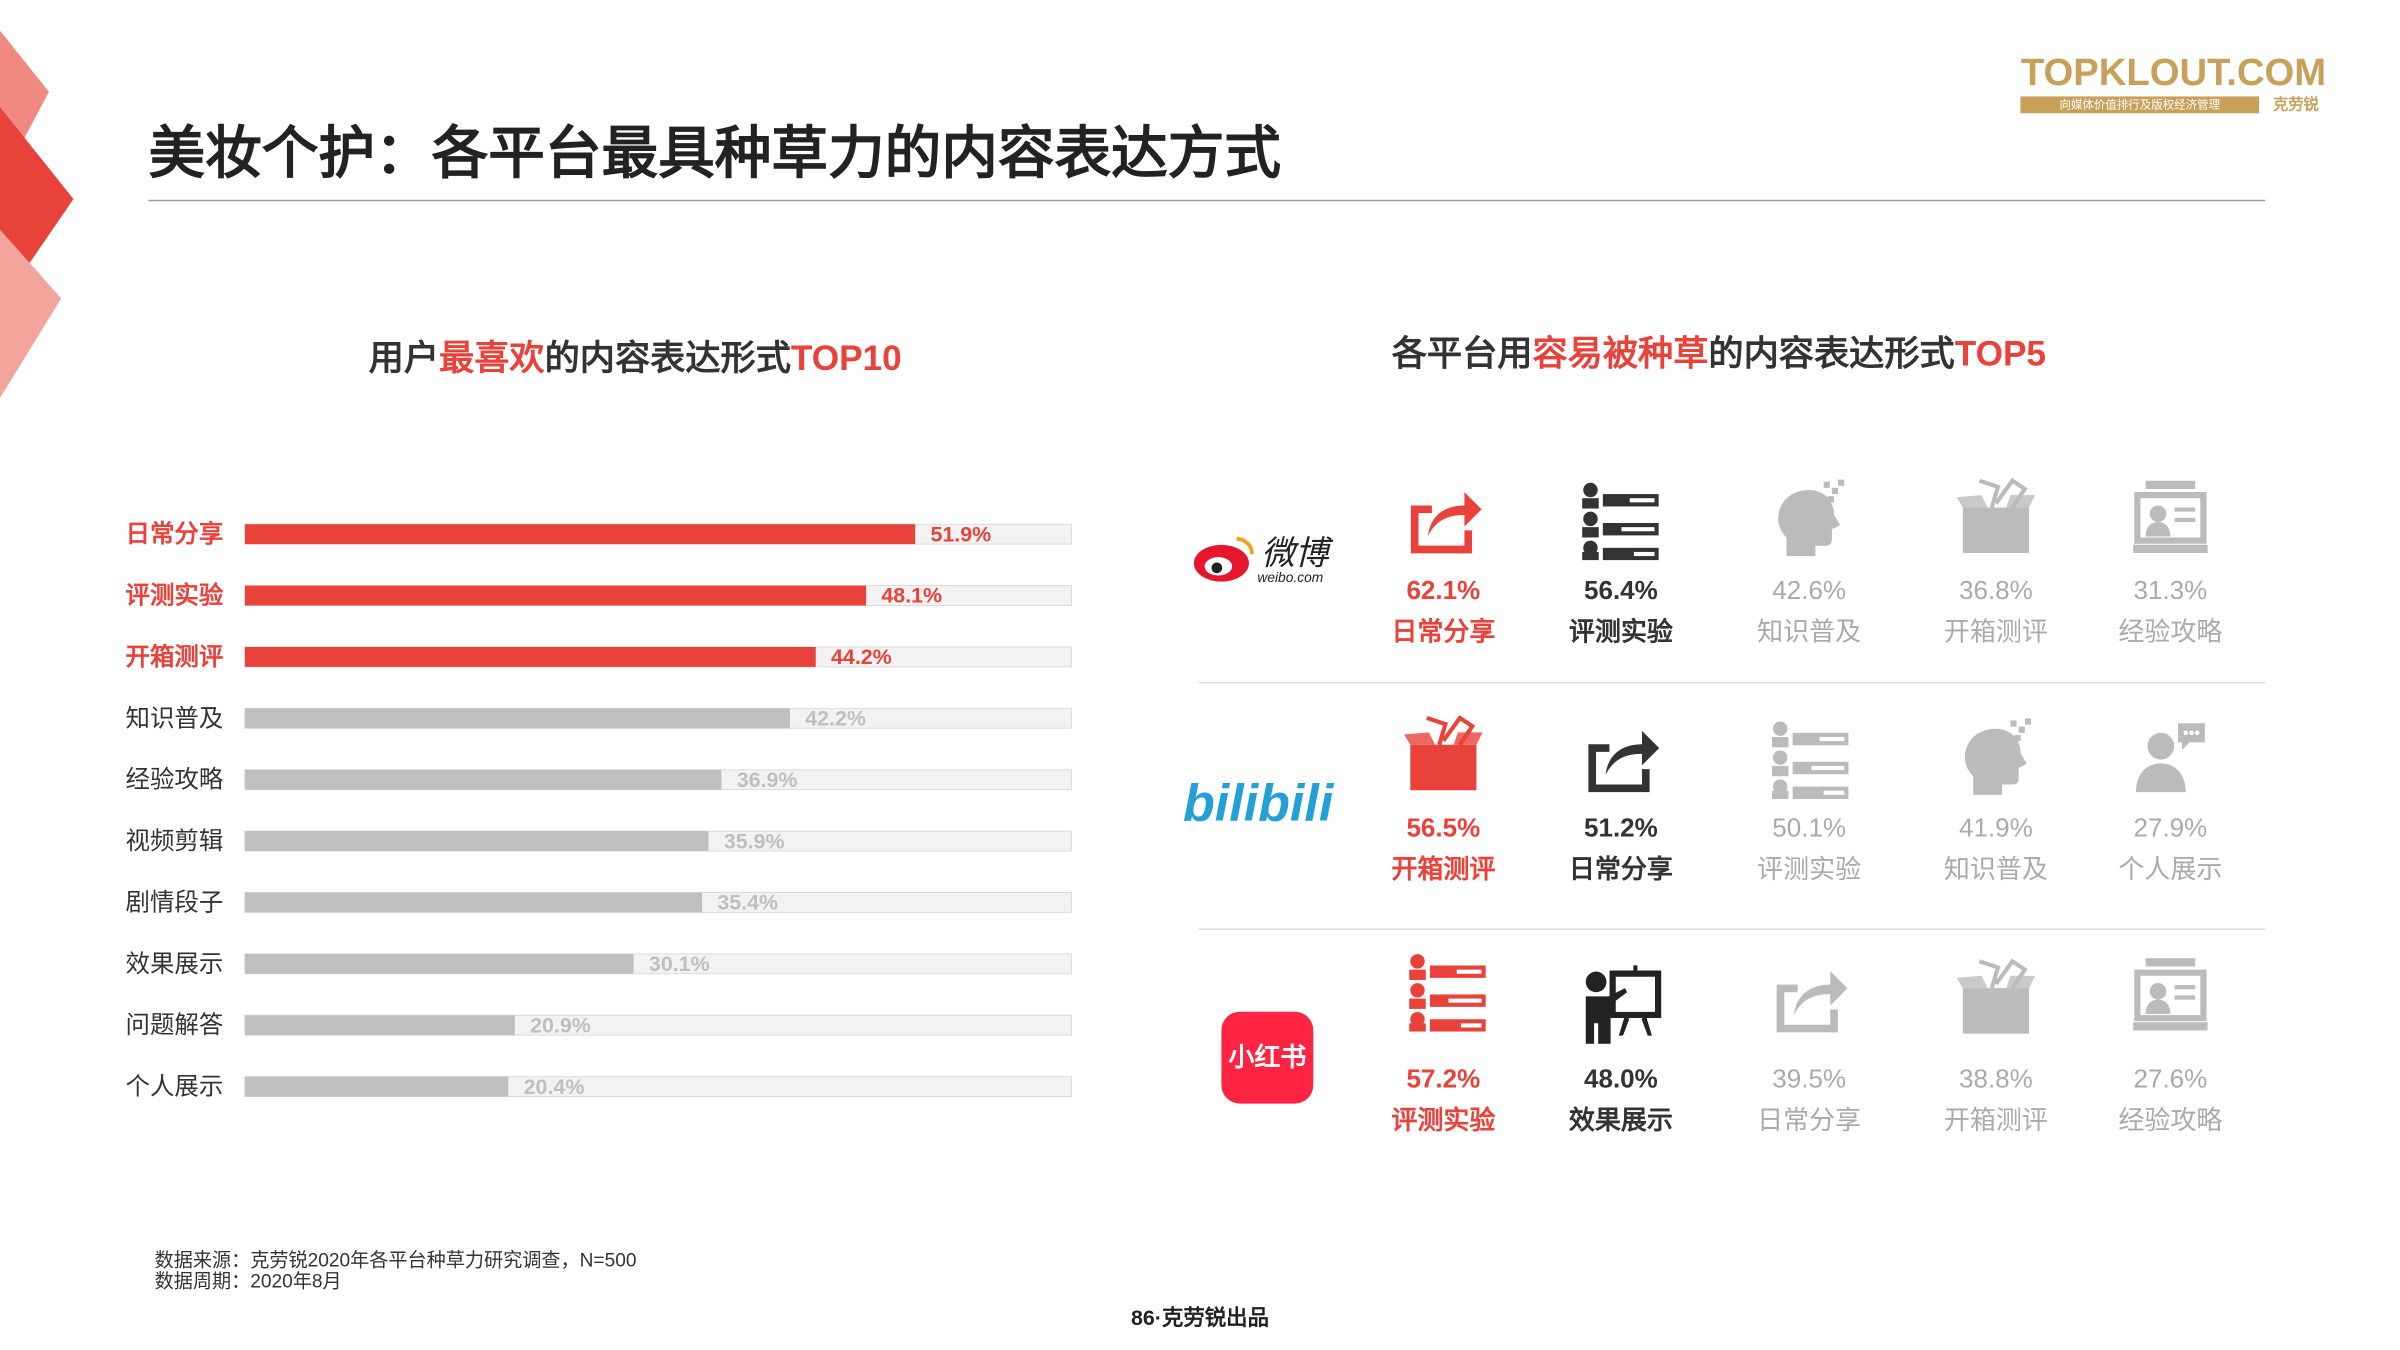  I want to click on decor, so click(37, 214).